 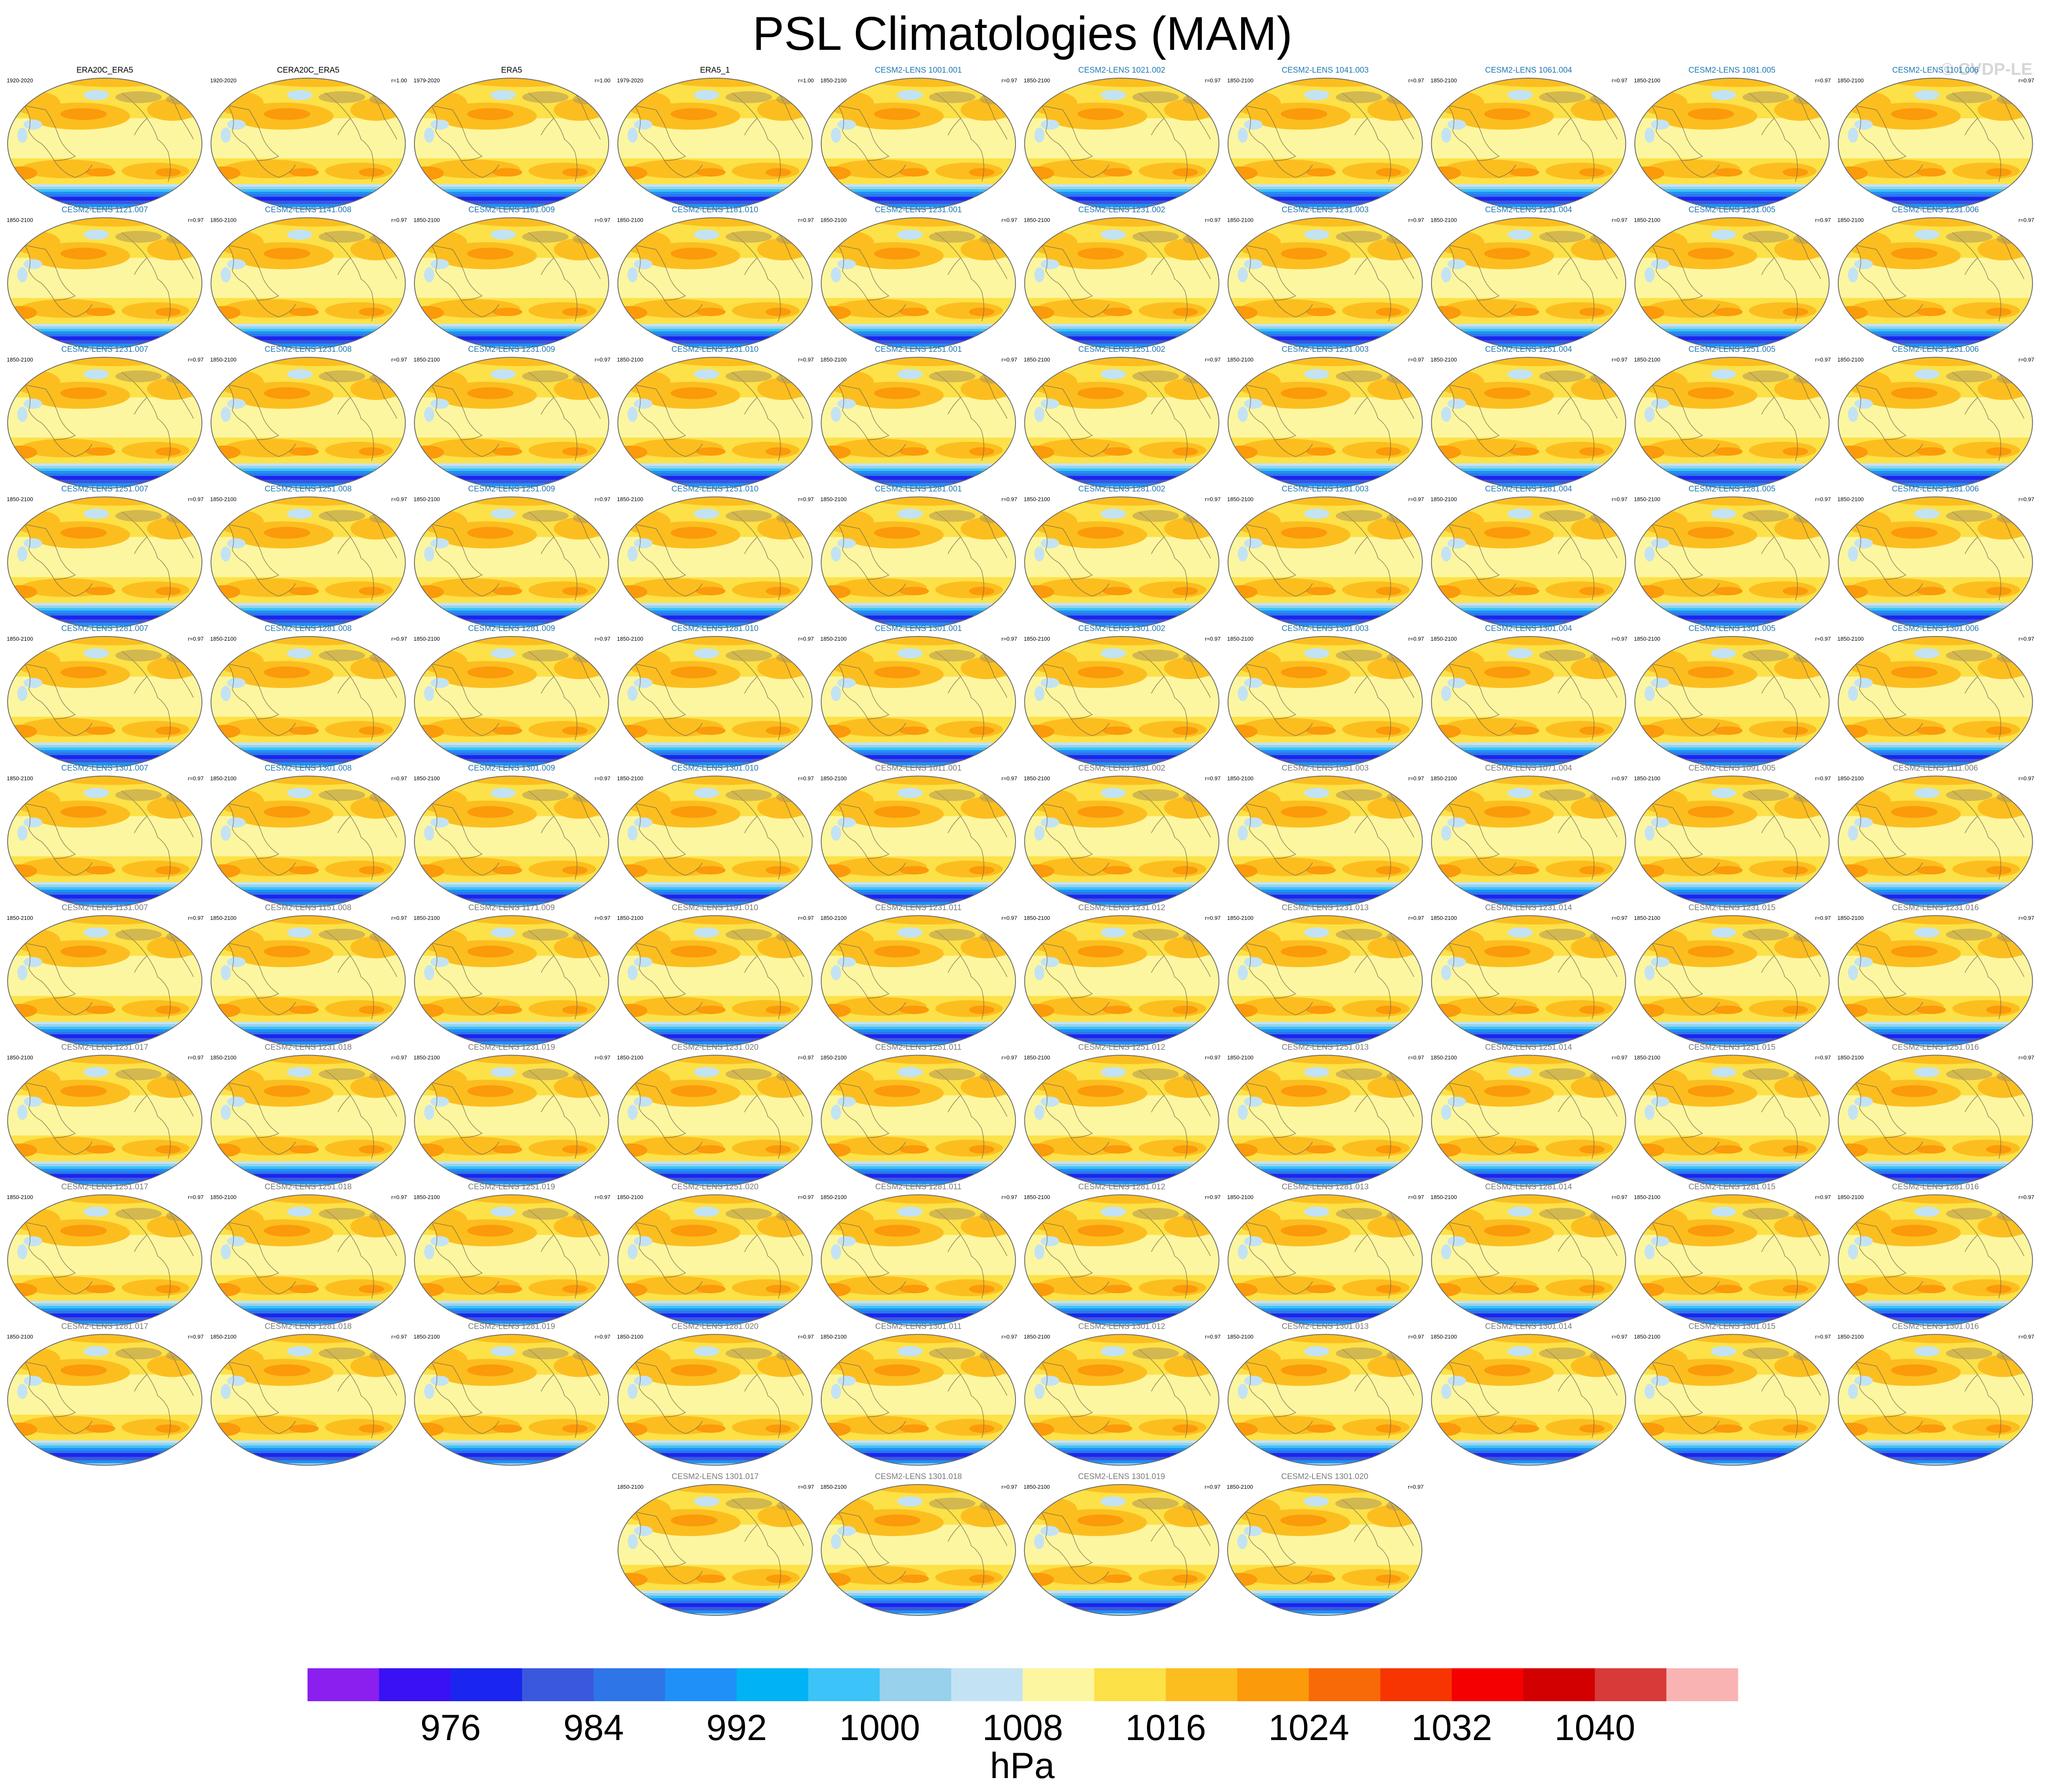 What do you see at coordinates (1326, 137) in the screenshot?
I see `map-panel: CESM2-LENS 1041.003 1850-2100 r=0.97` at bounding box center [1326, 137].